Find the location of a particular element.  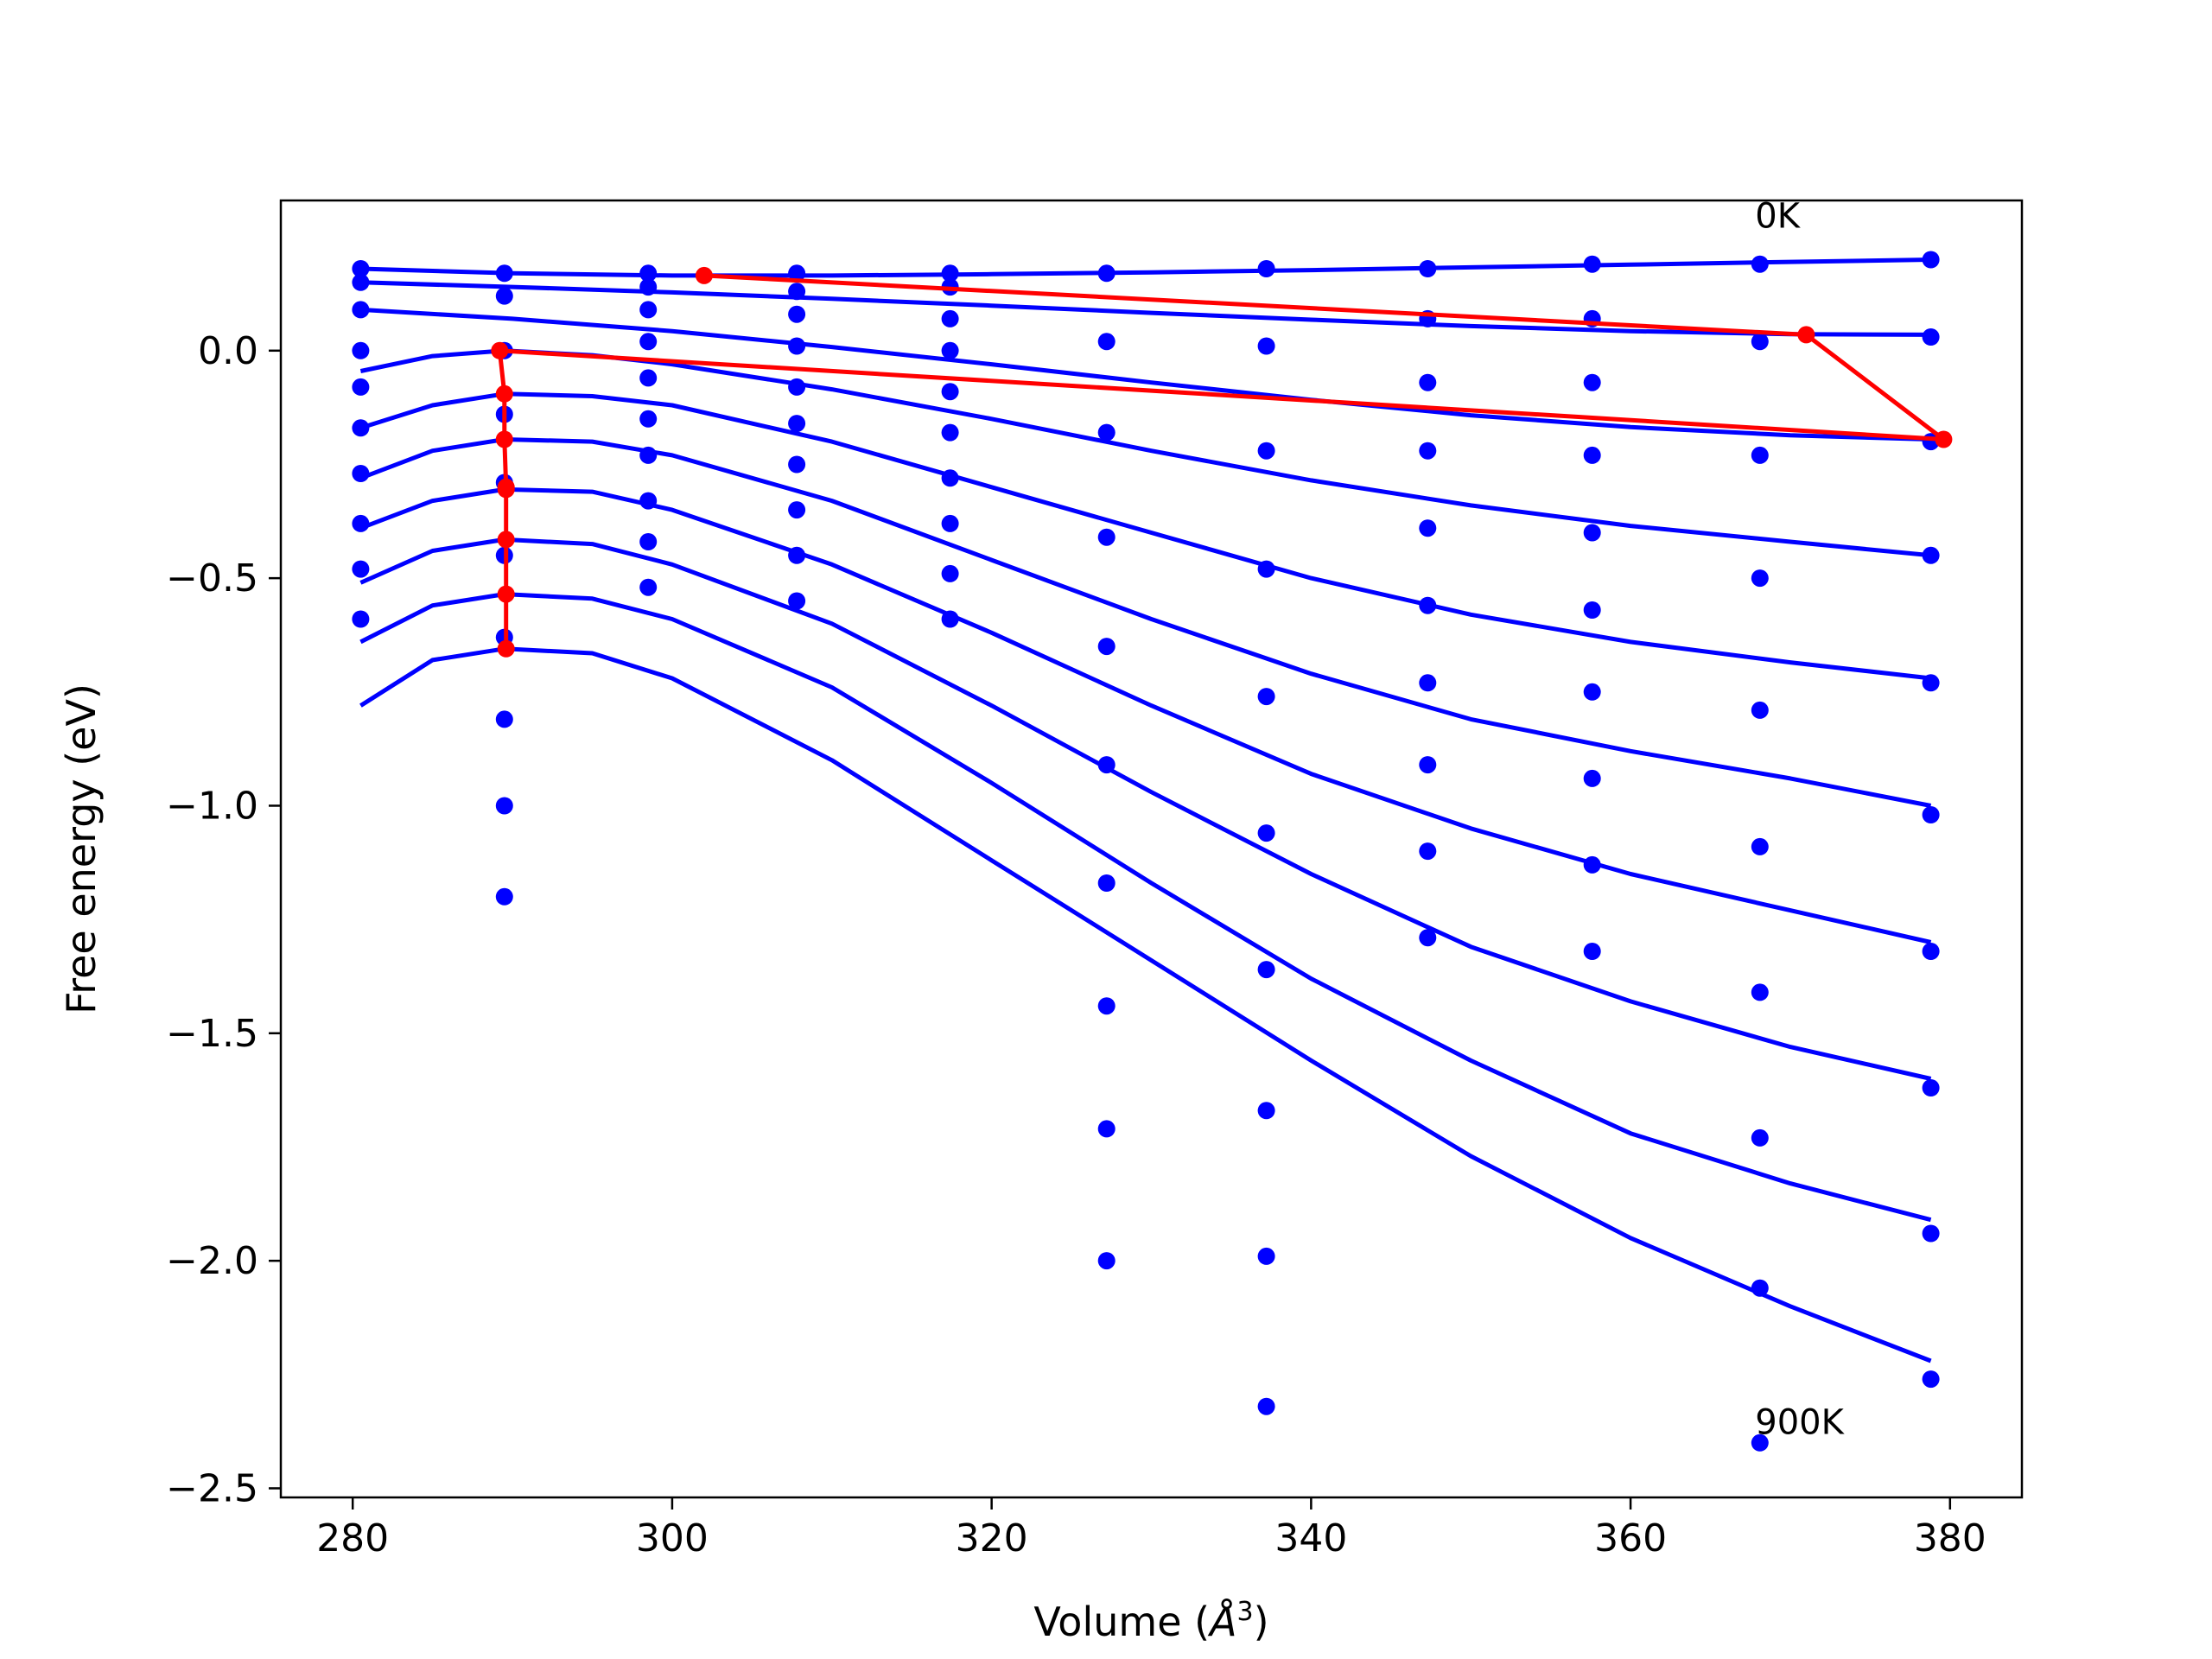

y-tick-label: −1.0 is located at coordinates (212, 806).